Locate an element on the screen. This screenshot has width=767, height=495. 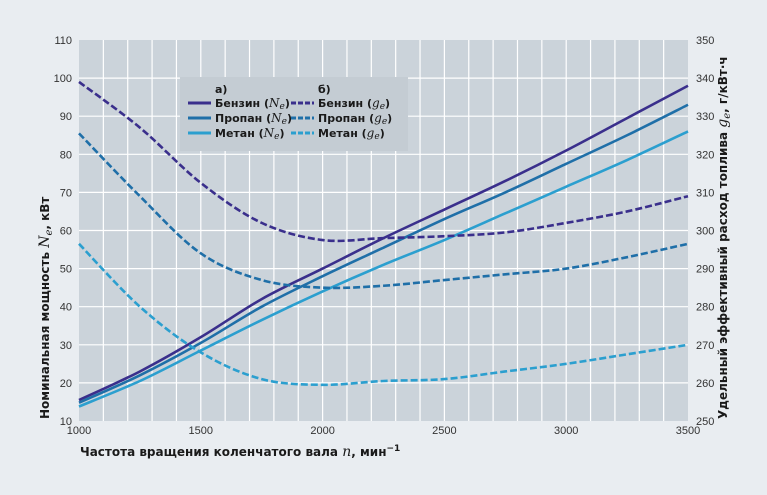
x-tick-label: 3000 is located at coordinates (566, 431).